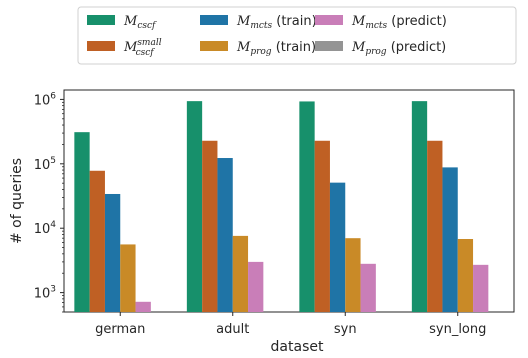  What do you see at coordinates (45, 293) in the screenshot?
I see `y-tick-label: 103` at bounding box center [45, 293].